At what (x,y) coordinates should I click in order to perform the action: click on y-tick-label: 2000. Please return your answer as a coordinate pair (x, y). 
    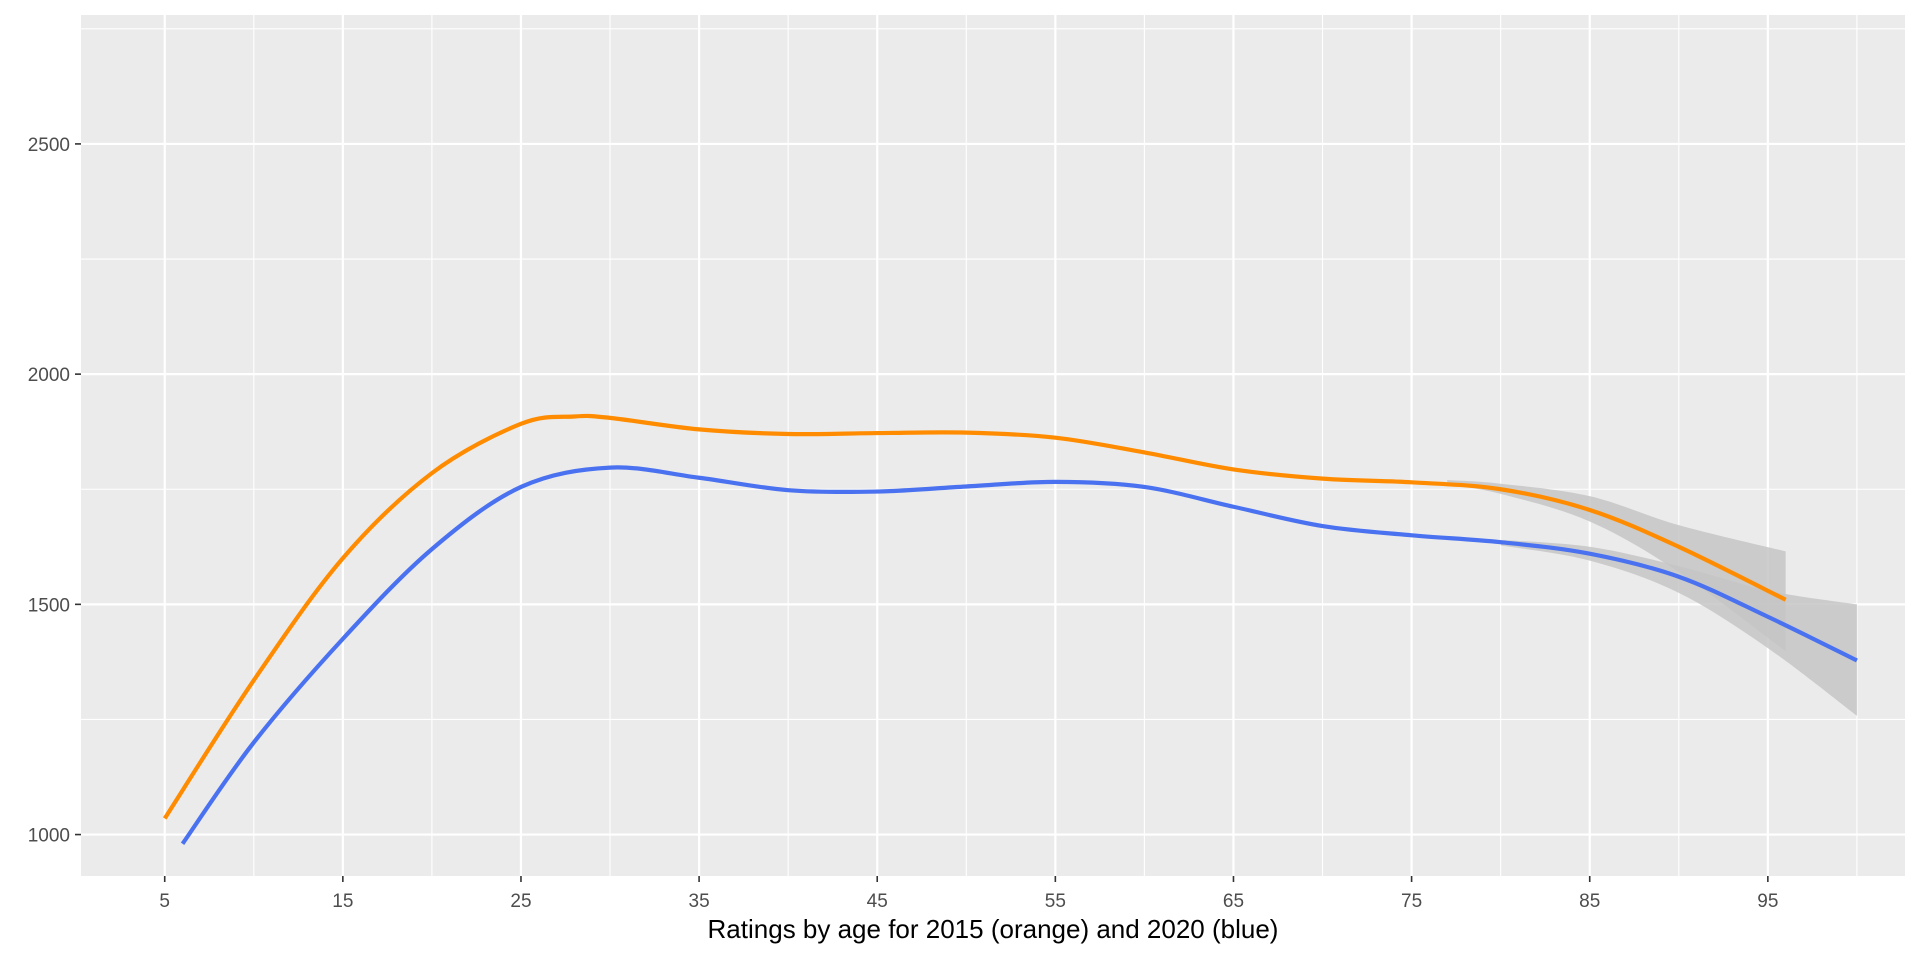
    Looking at the image, I should click on (49, 375).